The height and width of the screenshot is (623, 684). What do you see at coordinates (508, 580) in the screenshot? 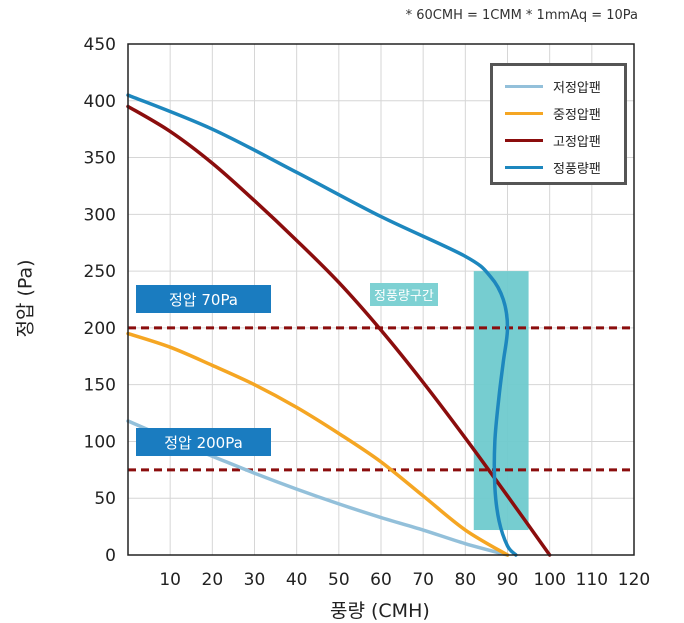
I see `x-tick-label: 90` at bounding box center [508, 580].